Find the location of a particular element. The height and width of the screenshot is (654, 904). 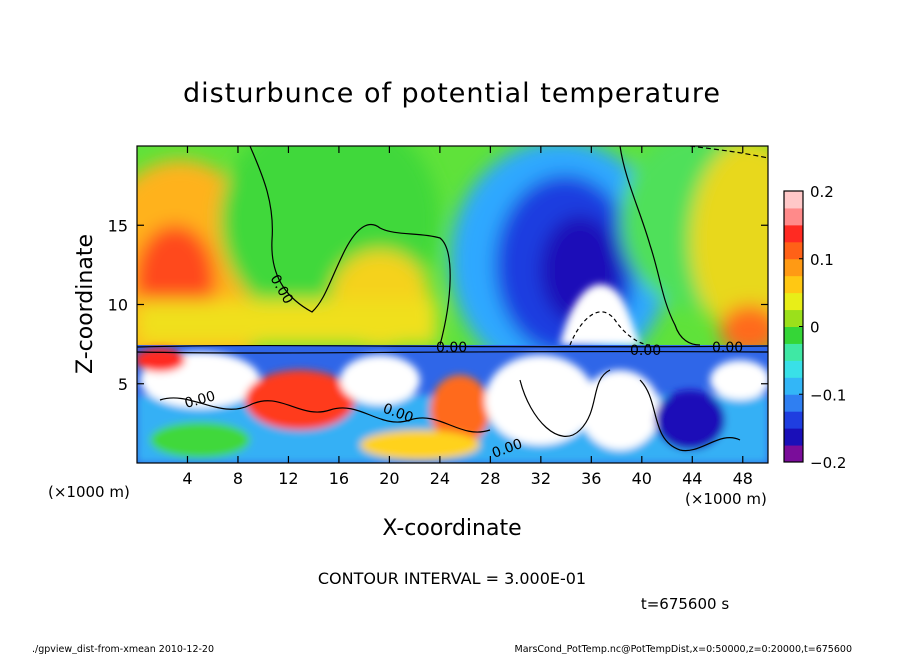

white-mound is located at coordinates (600, 314).